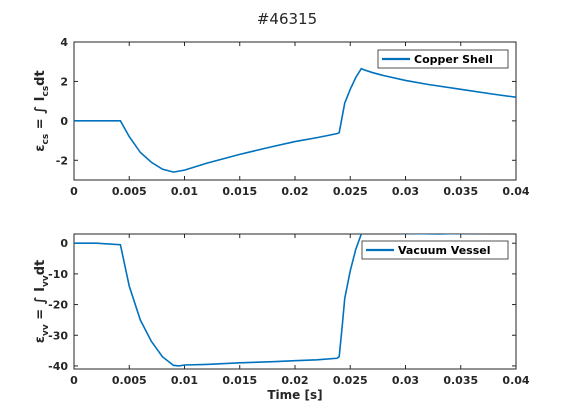 This screenshot has height=413, width=570. I want to click on y-tick-label: -30, so click(58, 335).